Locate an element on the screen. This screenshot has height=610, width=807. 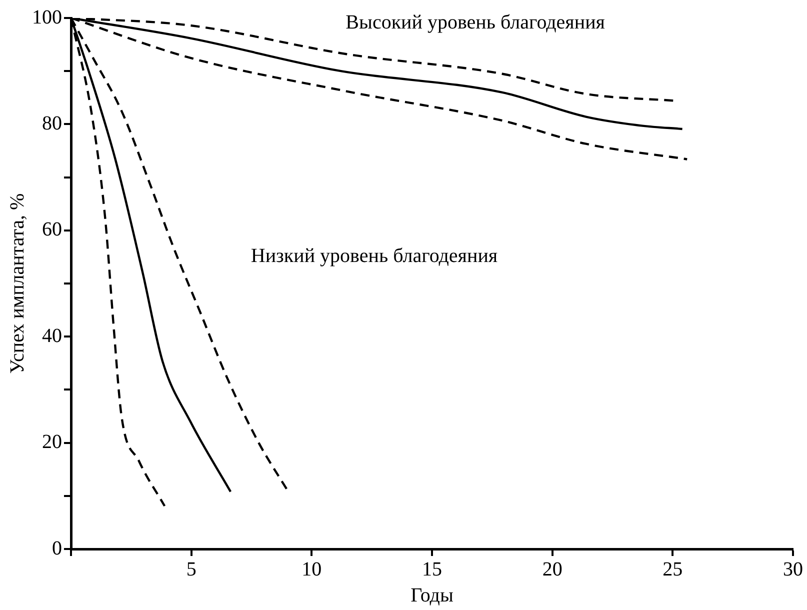
y-tick-label: 0 is located at coordinates (57, 548).